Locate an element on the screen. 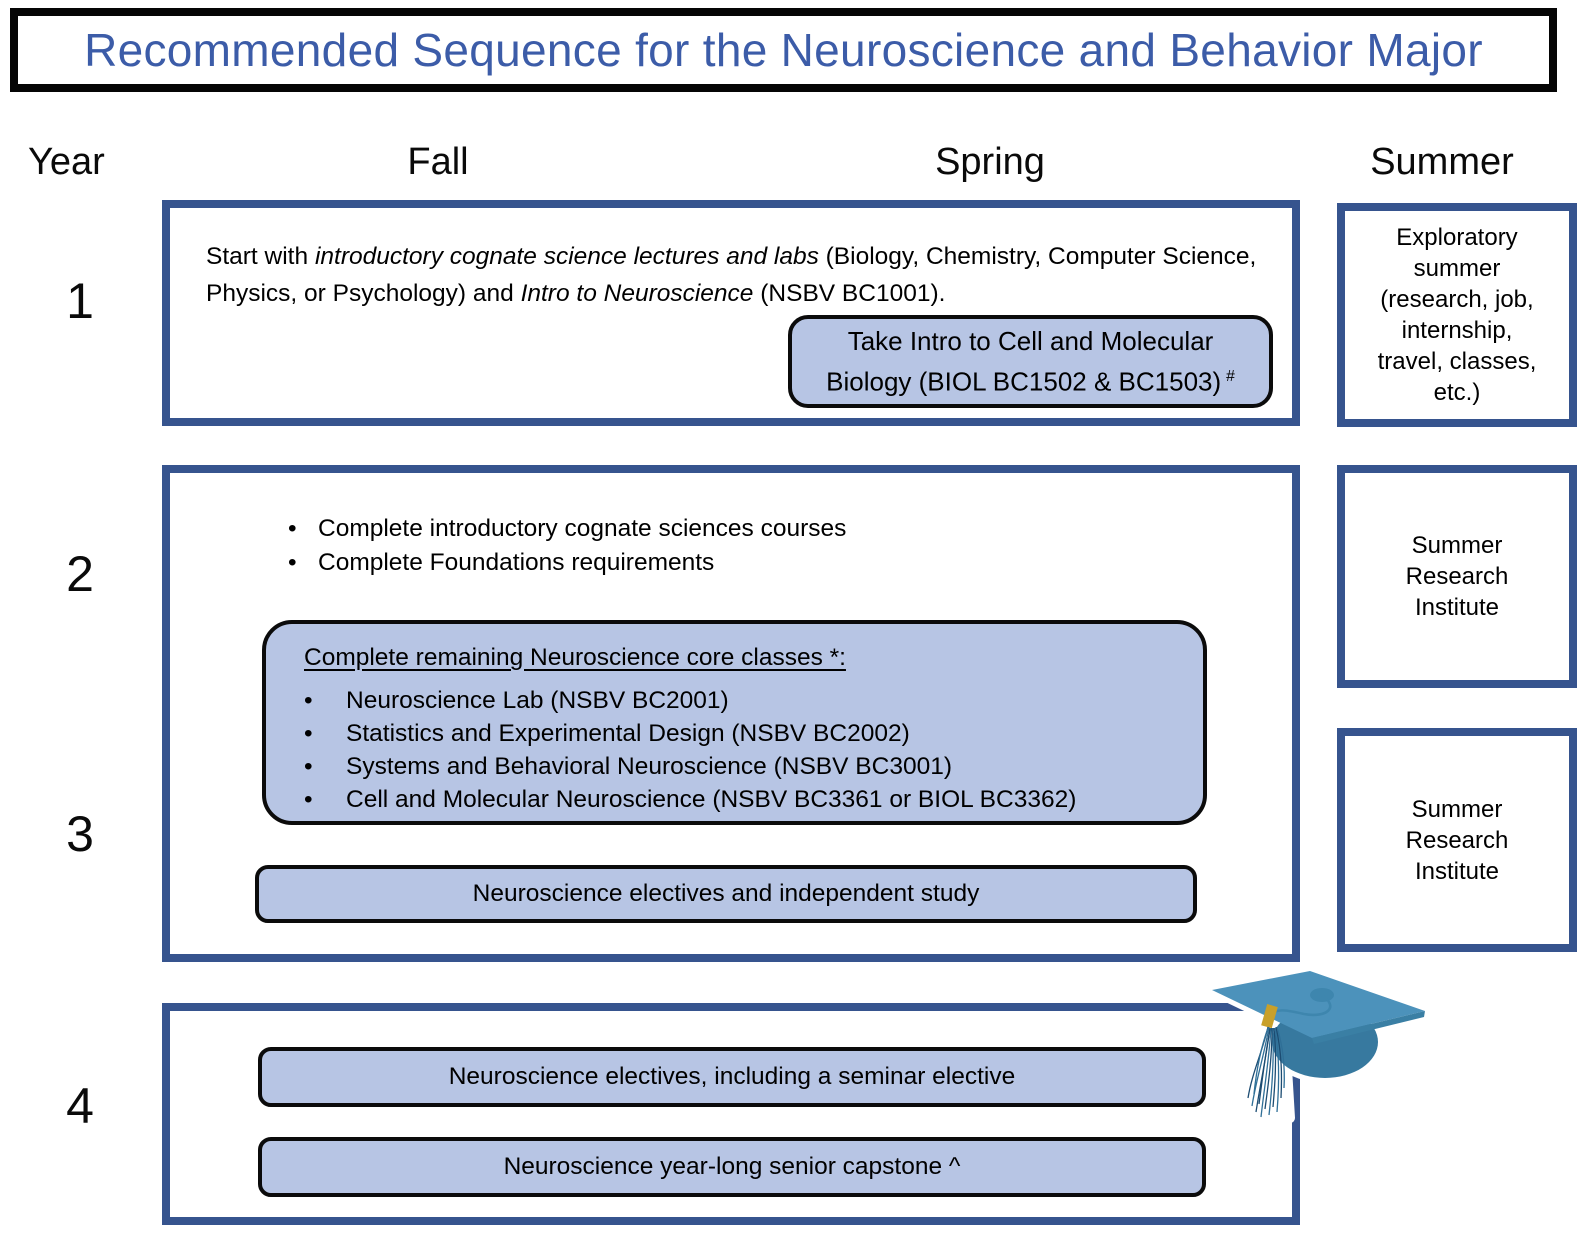 This screenshot has width=1582, height=1254. year-1-label: 1 is located at coordinates (80, 301).